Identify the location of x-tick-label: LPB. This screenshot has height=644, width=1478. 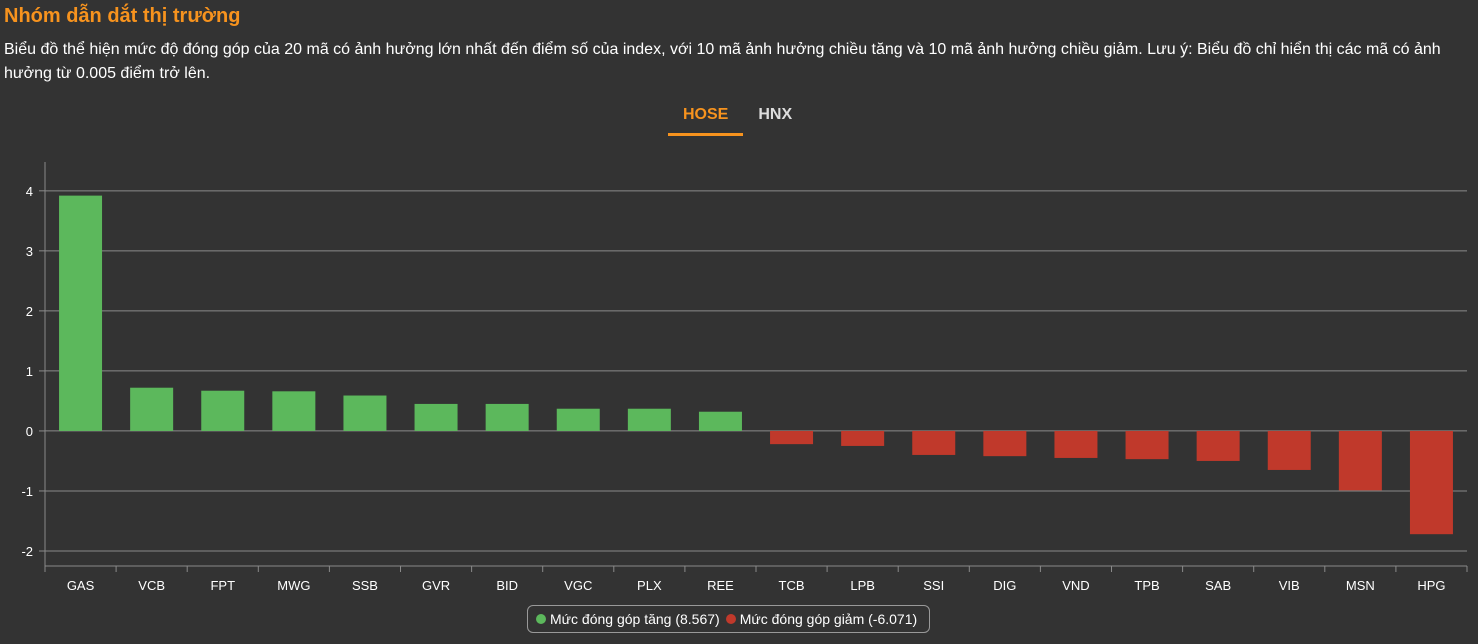
(862, 585).